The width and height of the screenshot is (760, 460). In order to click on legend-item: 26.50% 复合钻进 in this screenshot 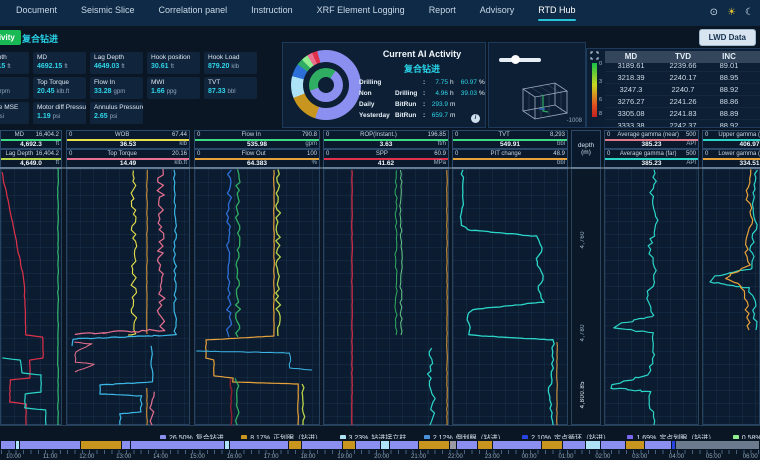, I will do `click(192, 436)`.